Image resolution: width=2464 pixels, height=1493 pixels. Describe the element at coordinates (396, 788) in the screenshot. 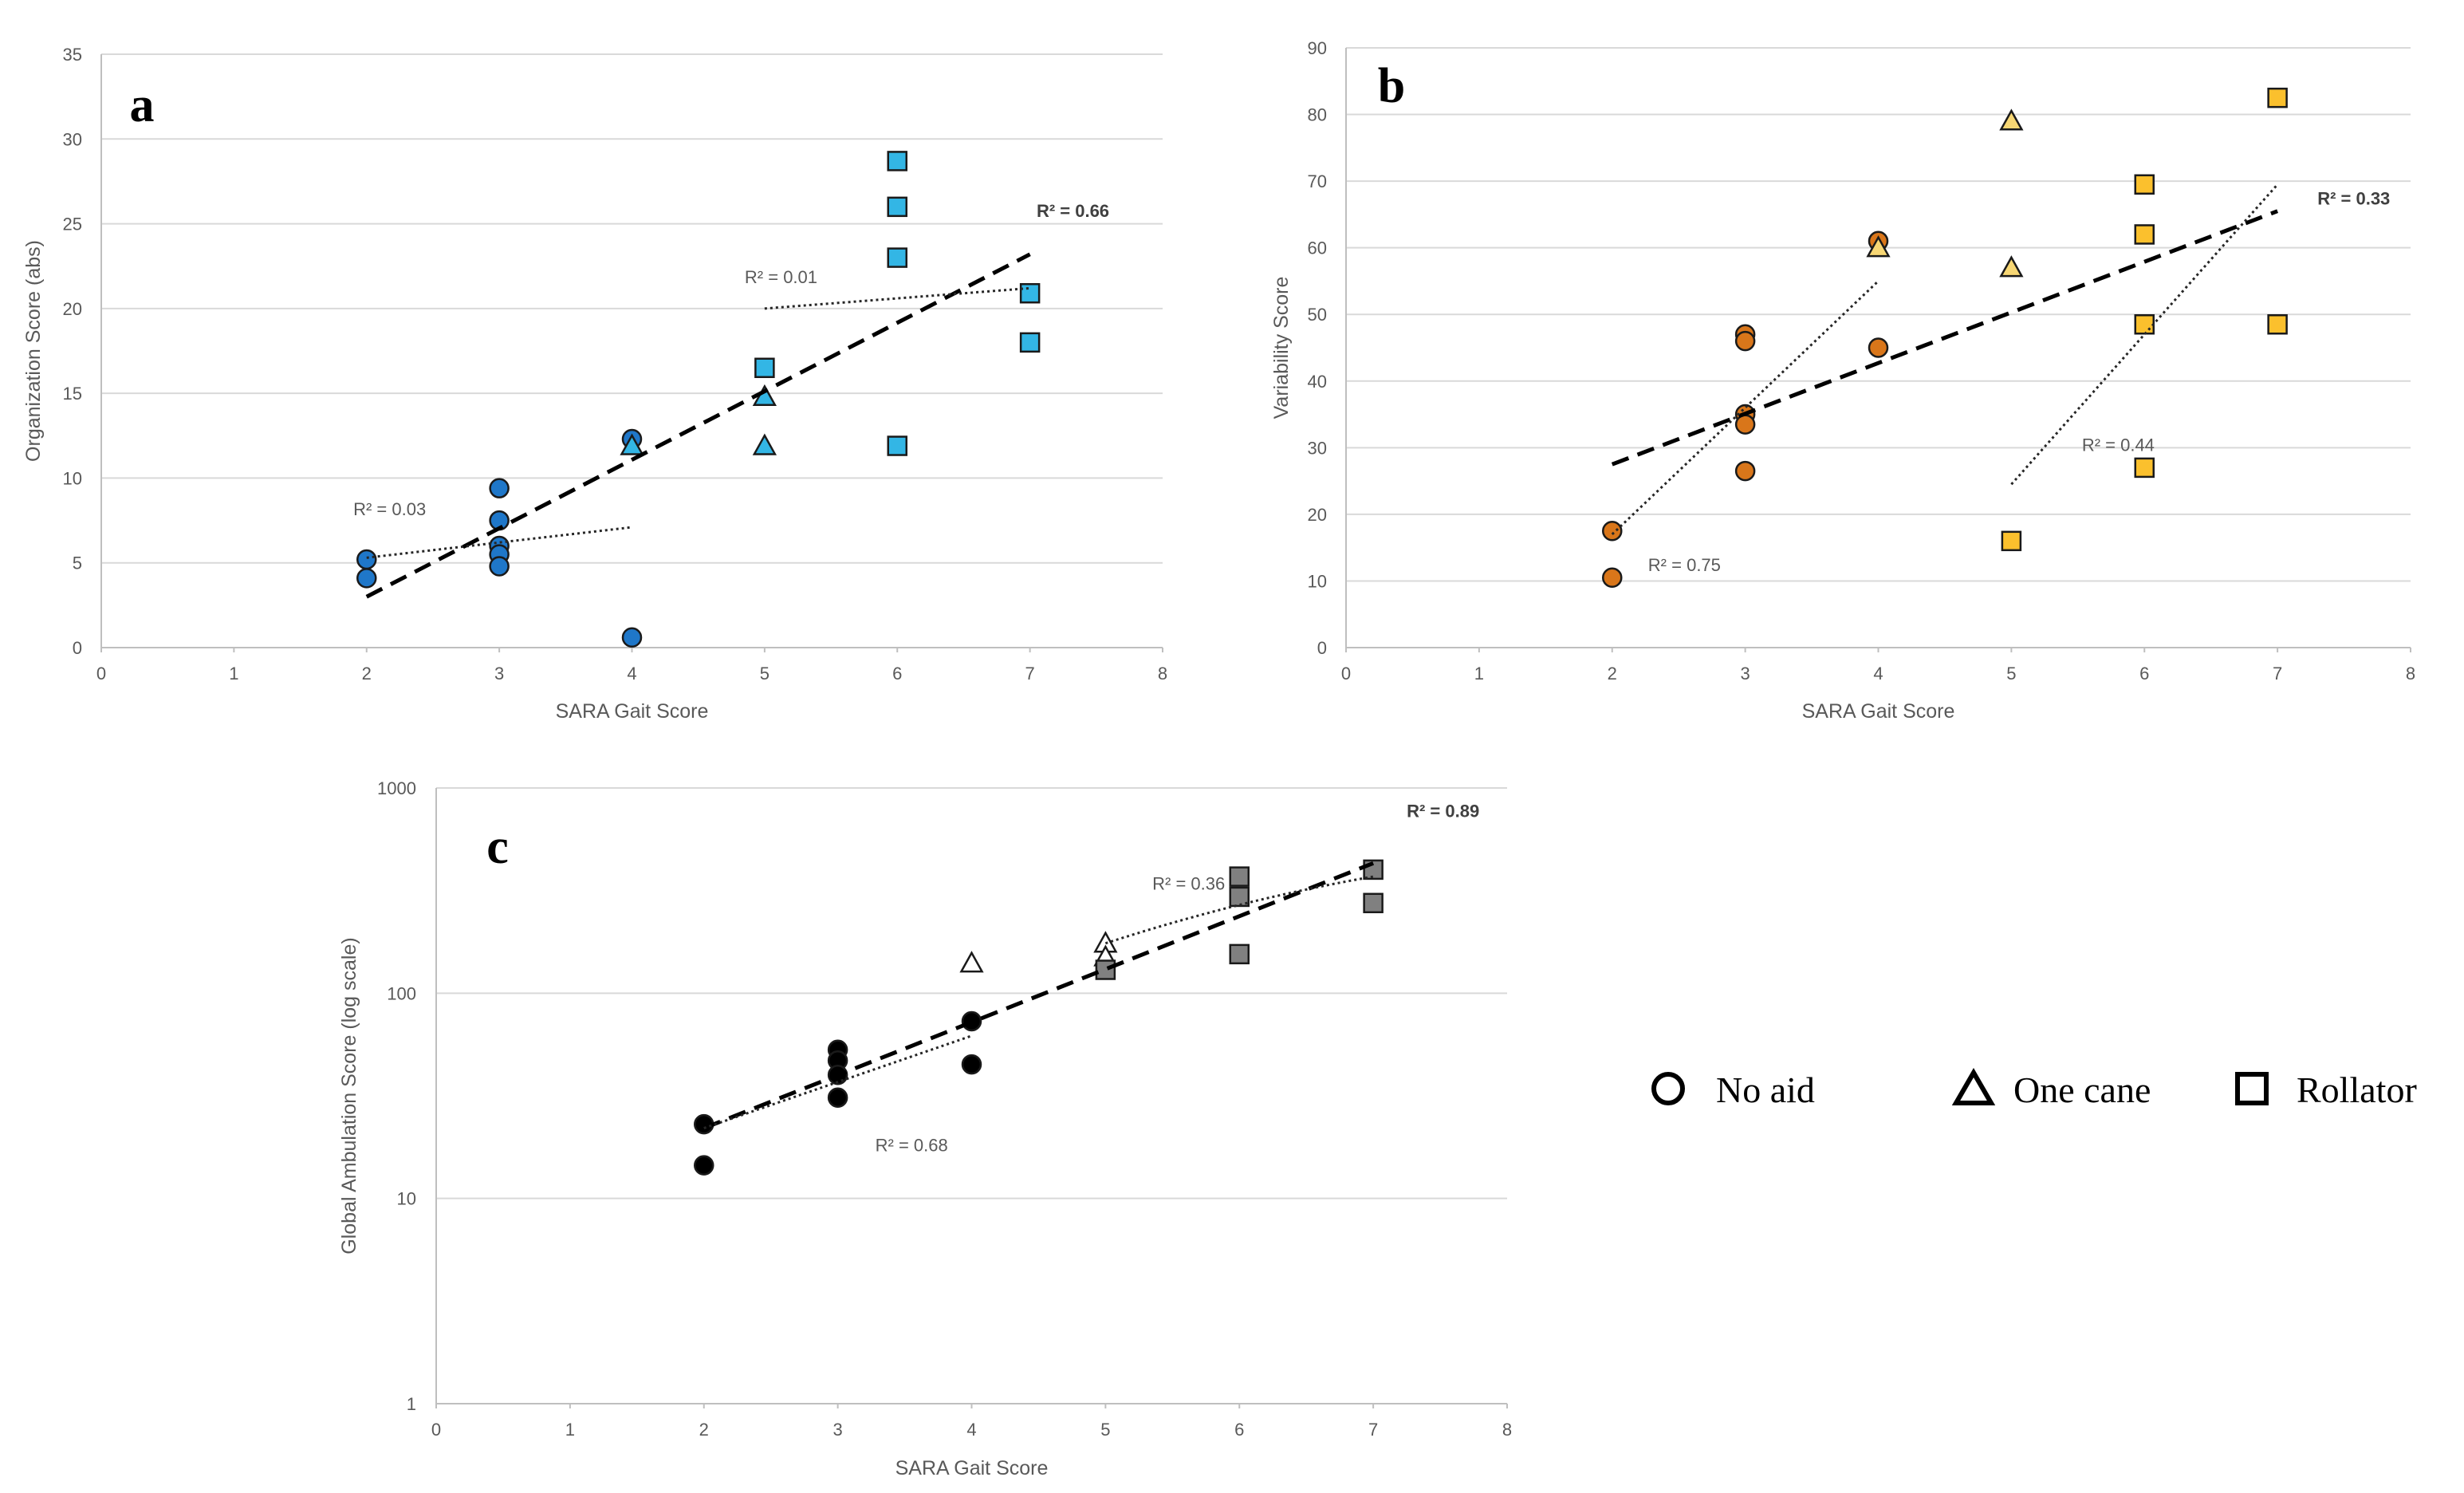

I see `y-tick-label: 1000` at that location.